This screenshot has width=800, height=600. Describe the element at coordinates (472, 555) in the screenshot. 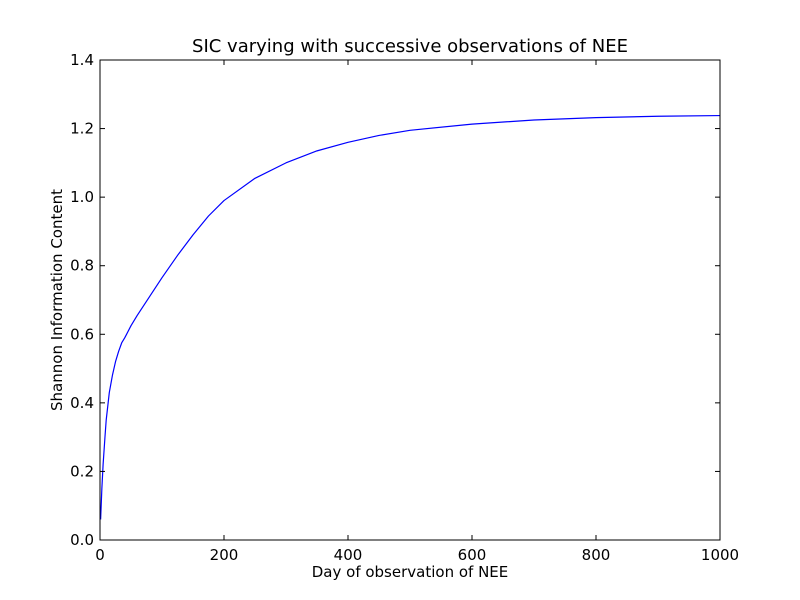

I see `x-tick-label: 600` at that location.